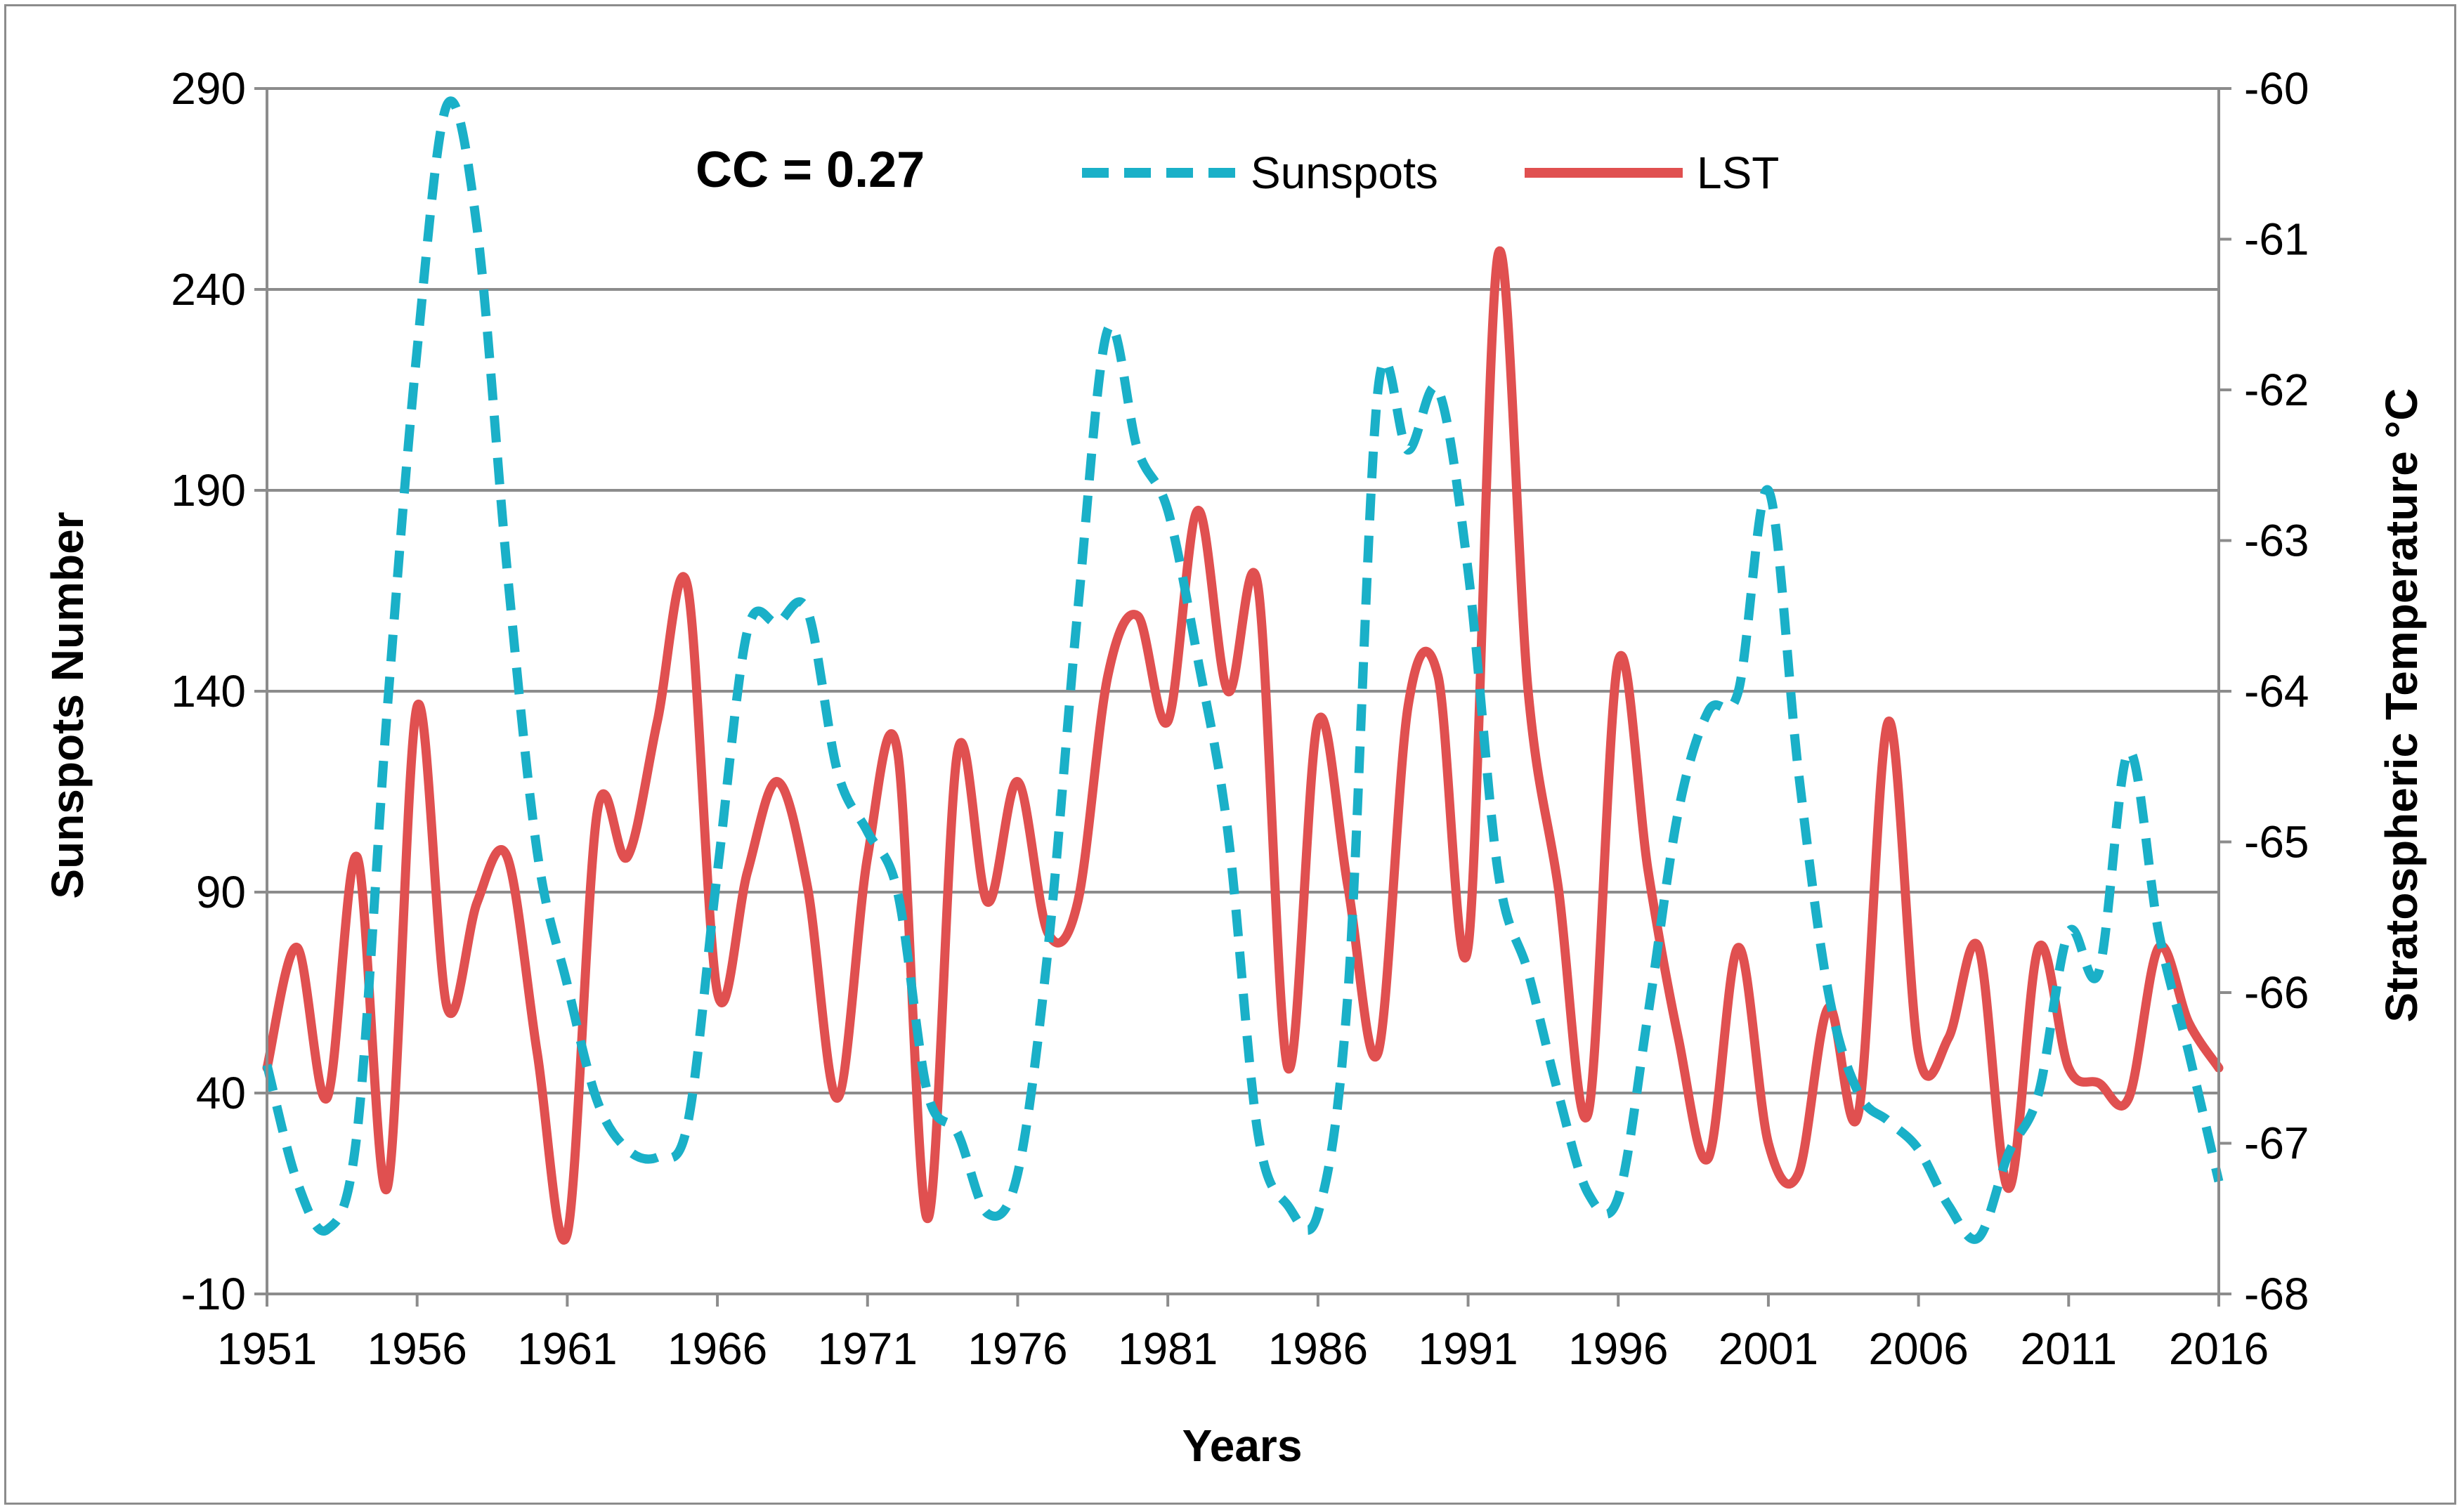  Describe the element at coordinates (2128, 1098) in the screenshot. I see `data-point-lst-2013` at that location.